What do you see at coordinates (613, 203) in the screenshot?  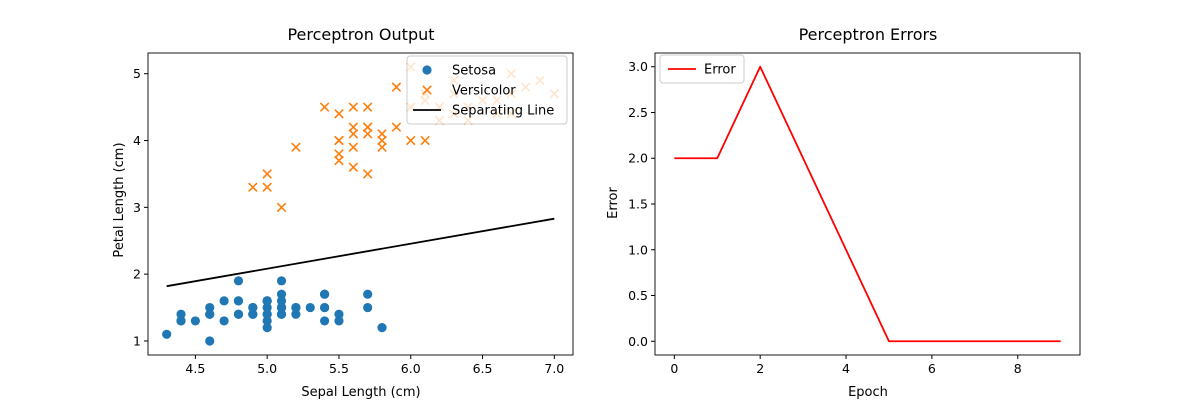 I see `y-axis-label: Error` at bounding box center [613, 203].